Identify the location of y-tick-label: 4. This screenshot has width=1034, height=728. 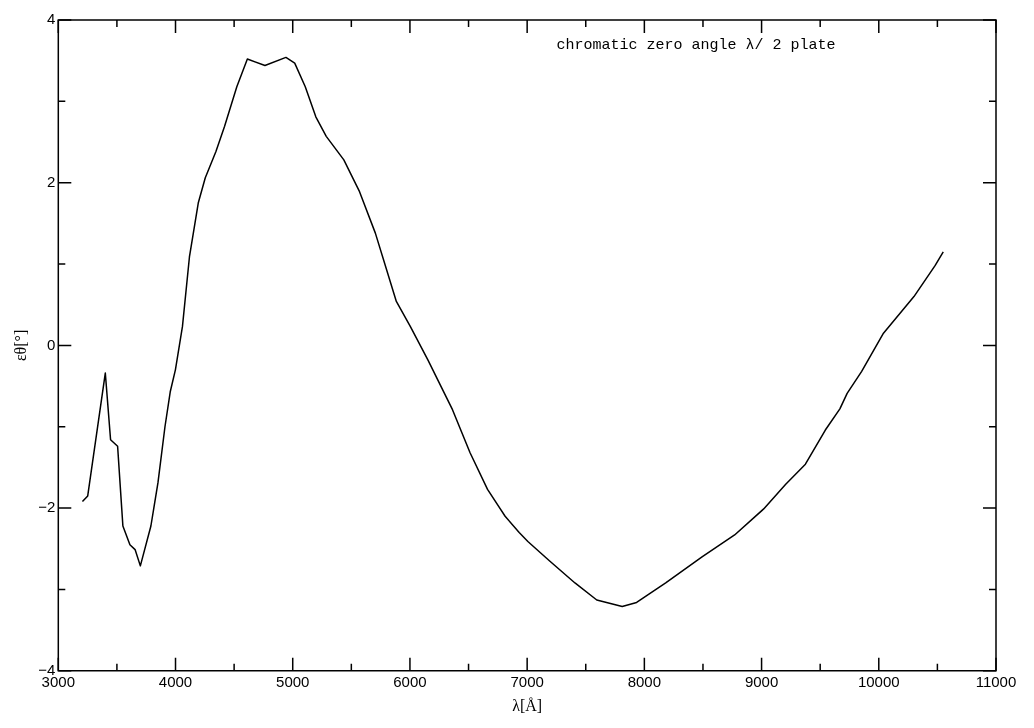
(51, 19).